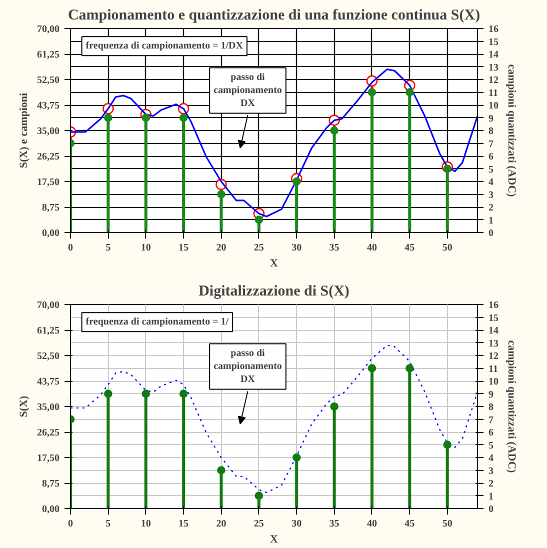 This screenshot has width=547, height=548. I want to click on y-axis-title: S(X), so click(24, 406).